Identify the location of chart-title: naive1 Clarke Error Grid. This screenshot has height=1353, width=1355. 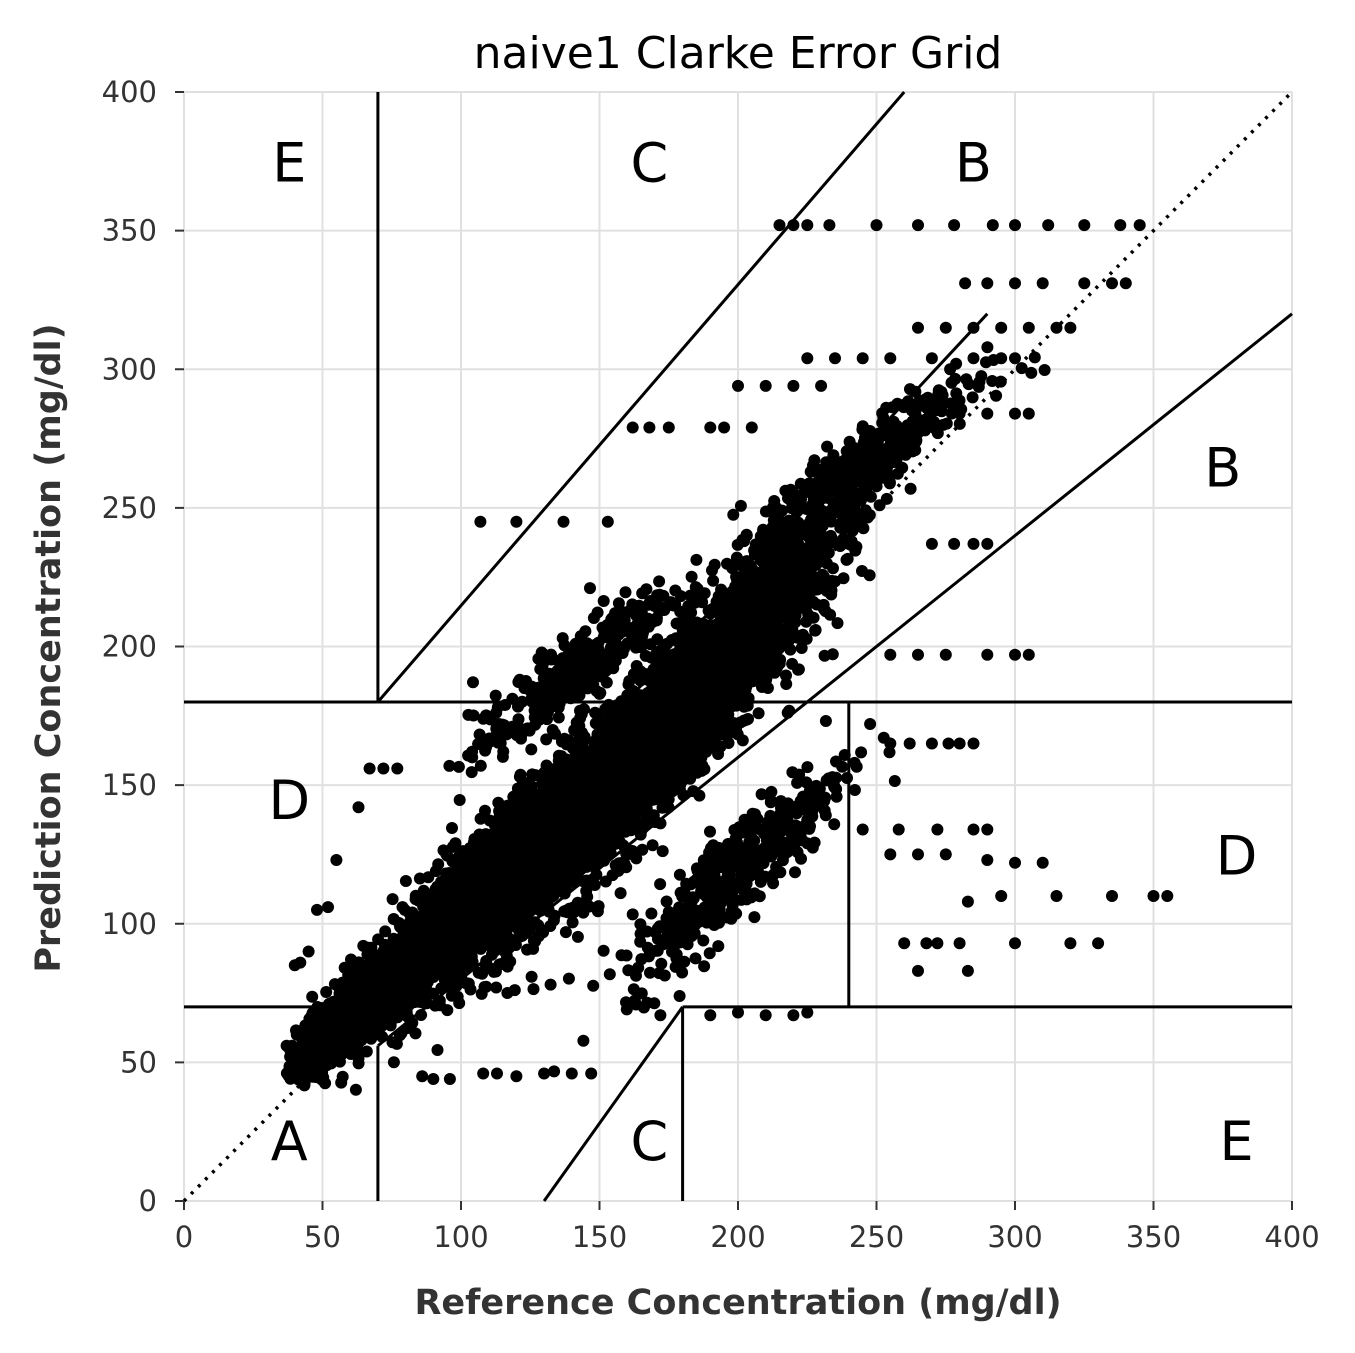
(738, 53).